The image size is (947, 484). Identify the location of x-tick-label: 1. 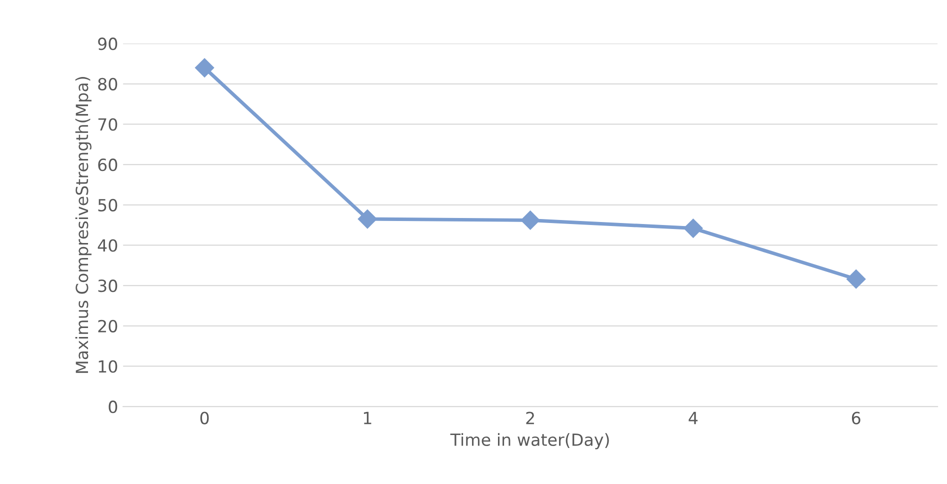
(368, 418).